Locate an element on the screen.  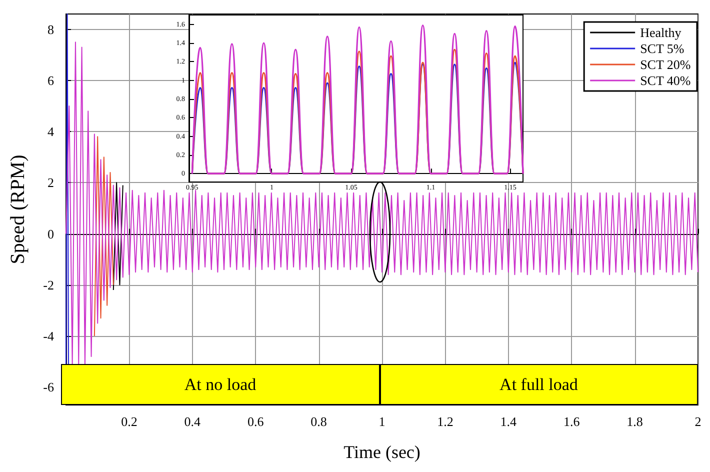
y-axis-title: Speed (RPM) is located at coordinates (18, 209).